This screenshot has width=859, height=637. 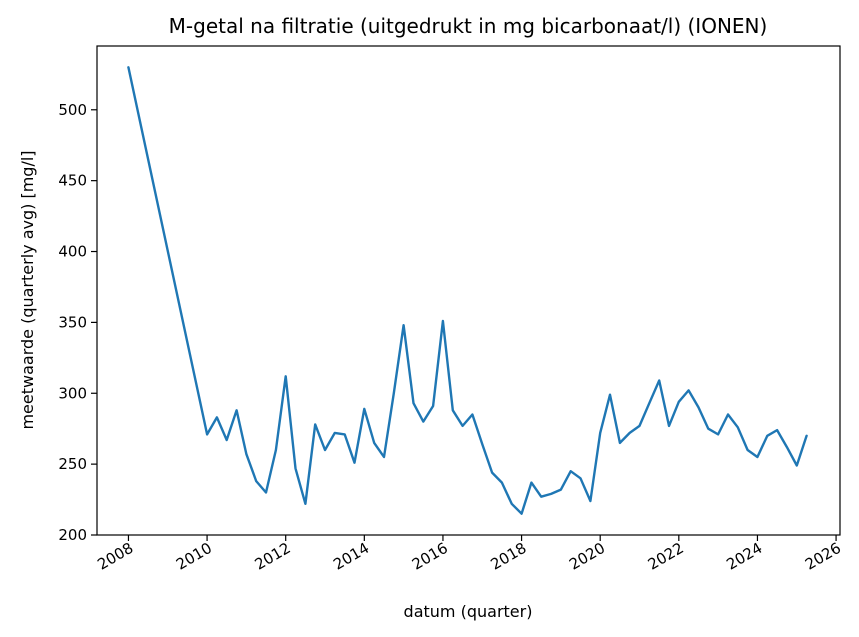 What do you see at coordinates (72, 464) in the screenshot?
I see `y-tick-label: 250` at bounding box center [72, 464].